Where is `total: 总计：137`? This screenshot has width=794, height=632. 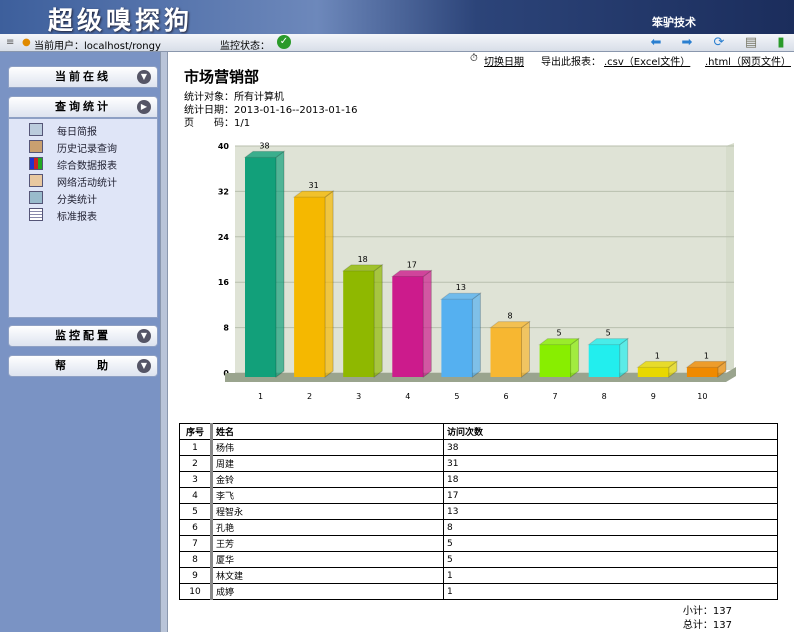
total: 总计：137 is located at coordinates (707, 625).